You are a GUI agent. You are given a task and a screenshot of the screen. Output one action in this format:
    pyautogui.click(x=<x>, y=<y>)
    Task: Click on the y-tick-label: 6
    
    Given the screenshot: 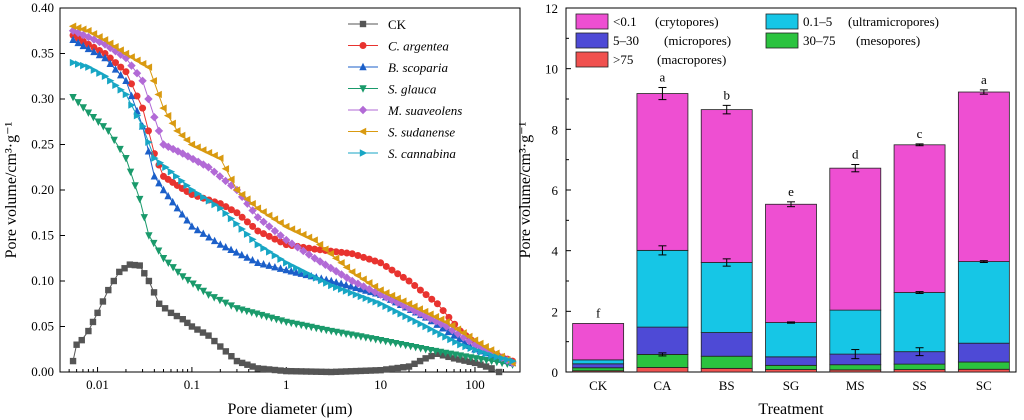 What is the action you would take?
    pyautogui.click(x=555, y=190)
    